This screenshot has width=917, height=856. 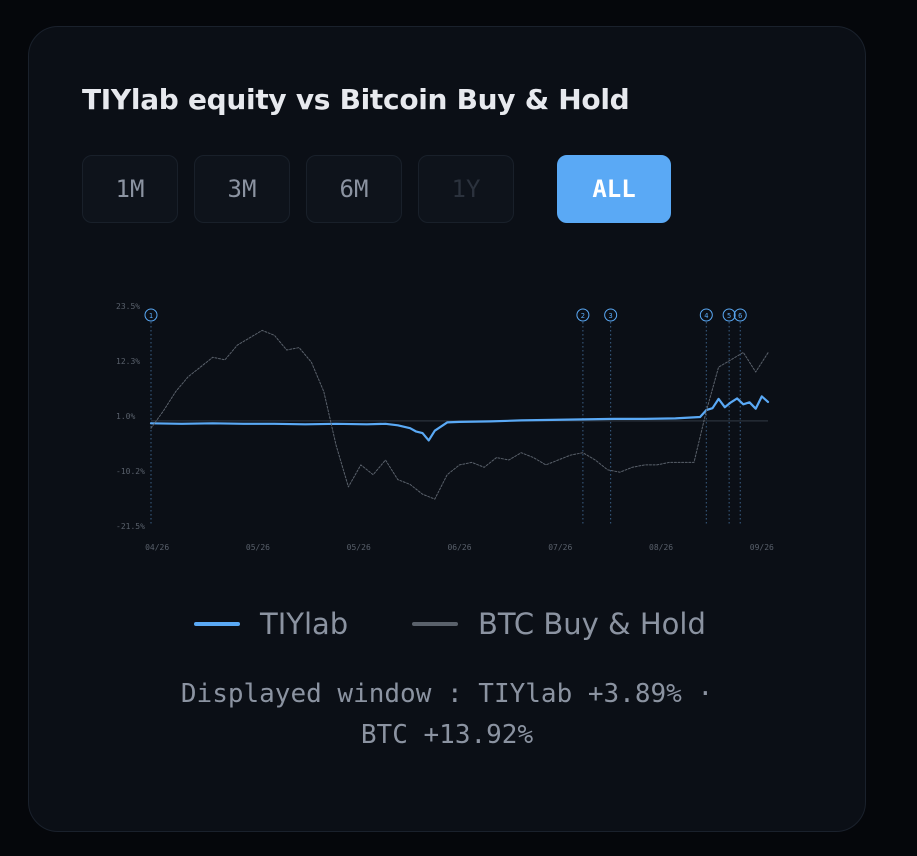 I want to click on event-marker-label: 5, so click(x=729, y=316).